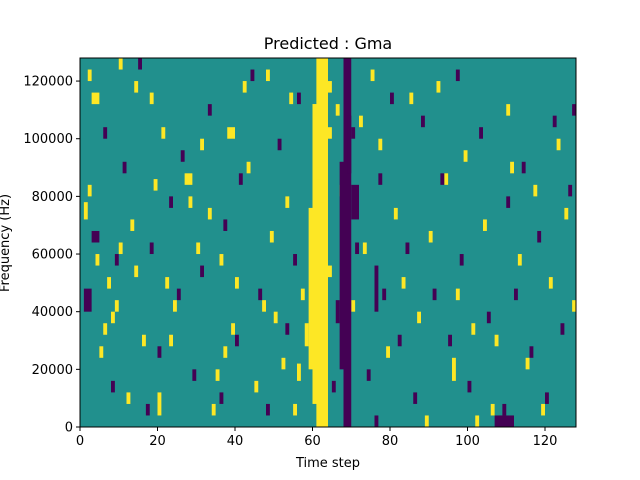  Describe the element at coordinates (52, 312) in the screenshot. I see `y-tick-label: 40000` at that location.